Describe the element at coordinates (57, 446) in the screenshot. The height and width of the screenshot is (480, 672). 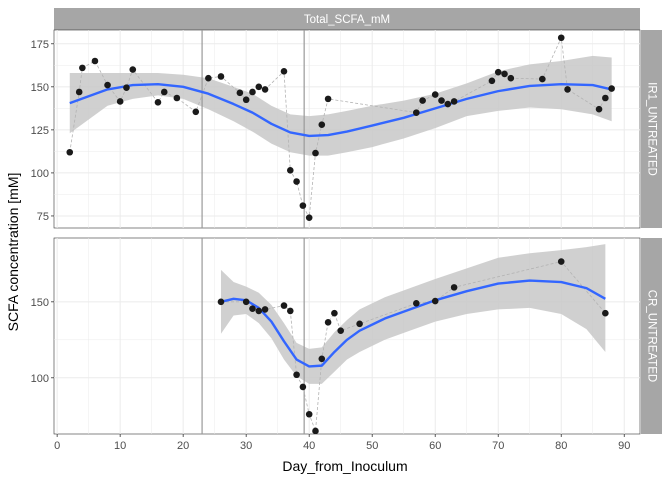
I see `x-tick-label: 0` at that location.